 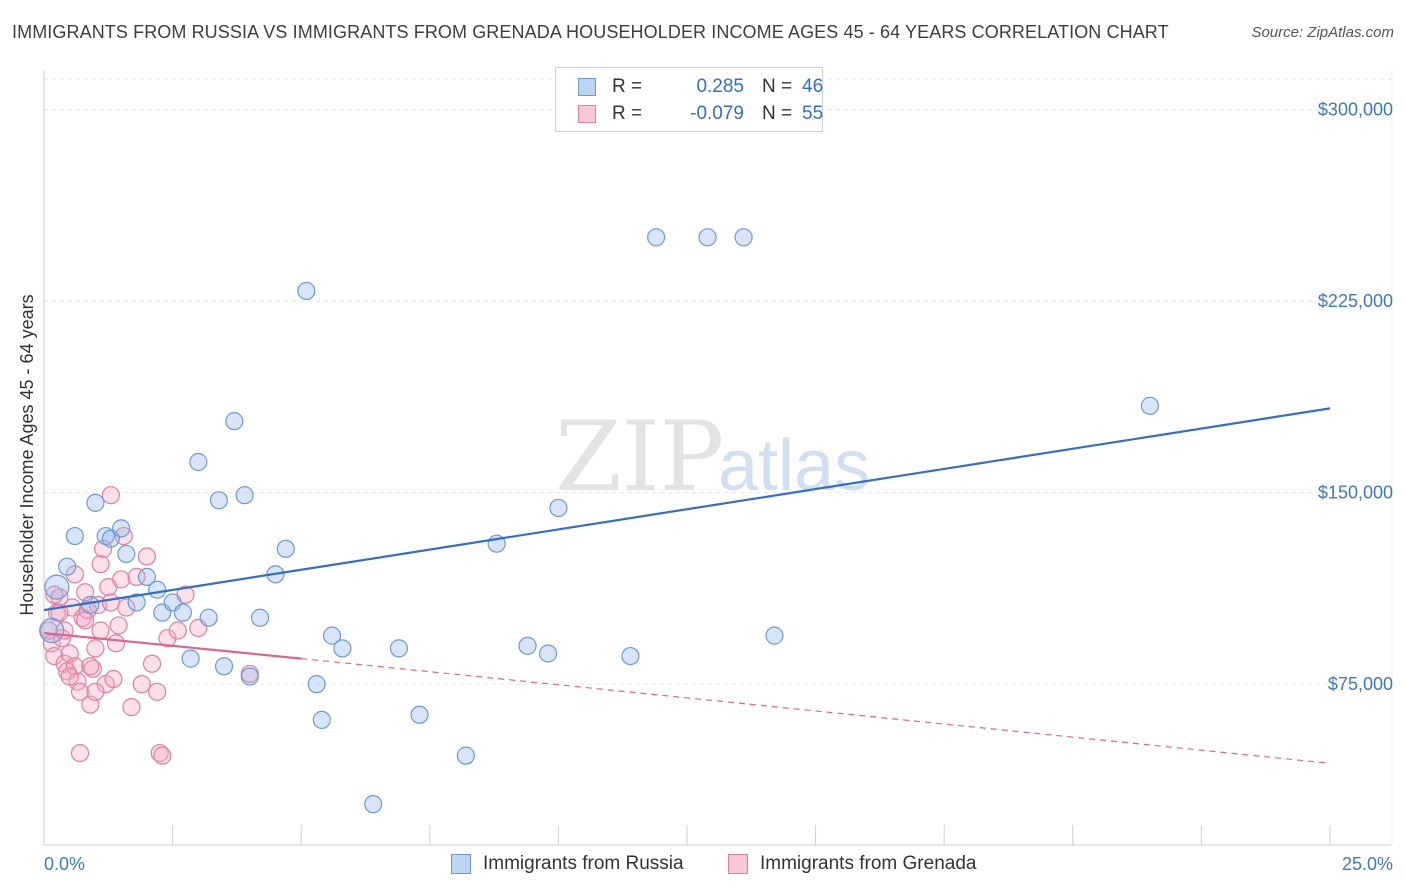 I want to click on legend-n-value: 55, so click(x=813, y=113).